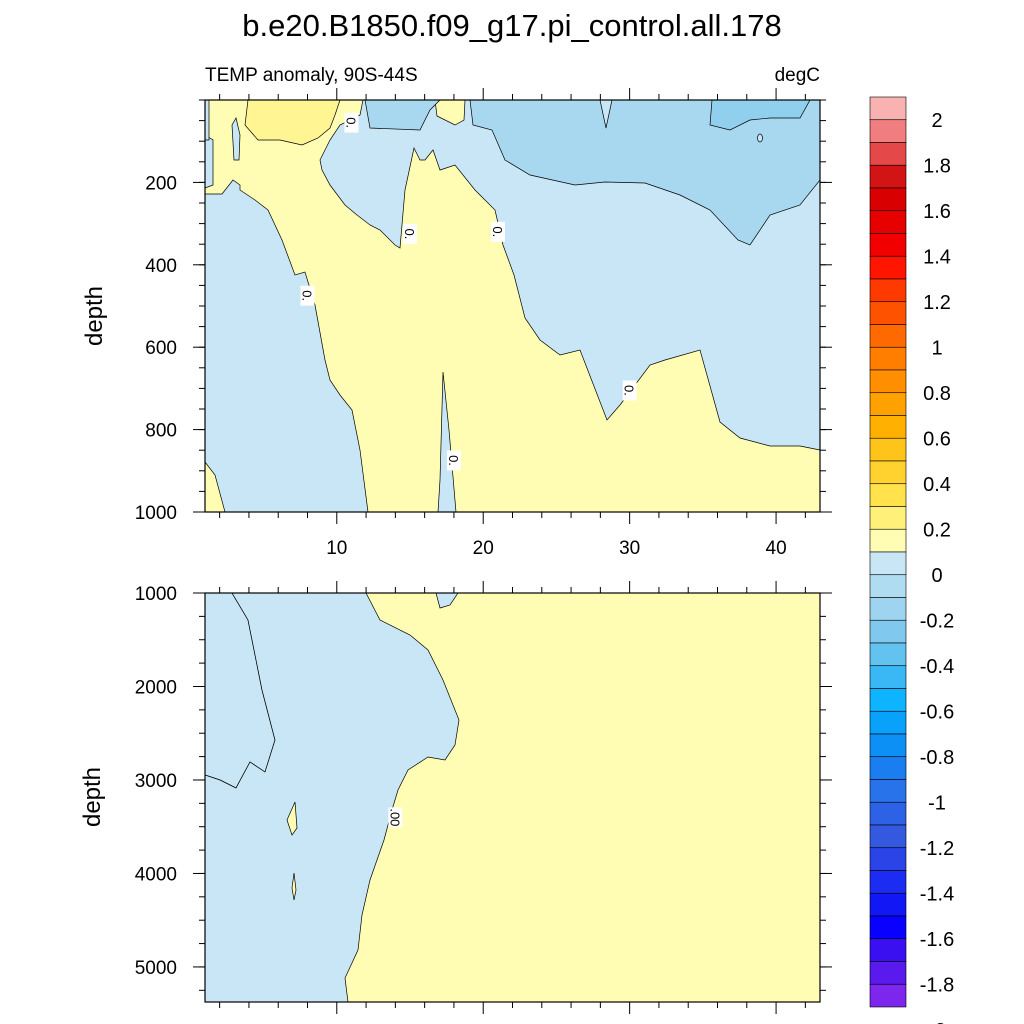 The image size is (1024, 1024). I want to click on bottom-y-tick-label: 1000, so click(156, 594).